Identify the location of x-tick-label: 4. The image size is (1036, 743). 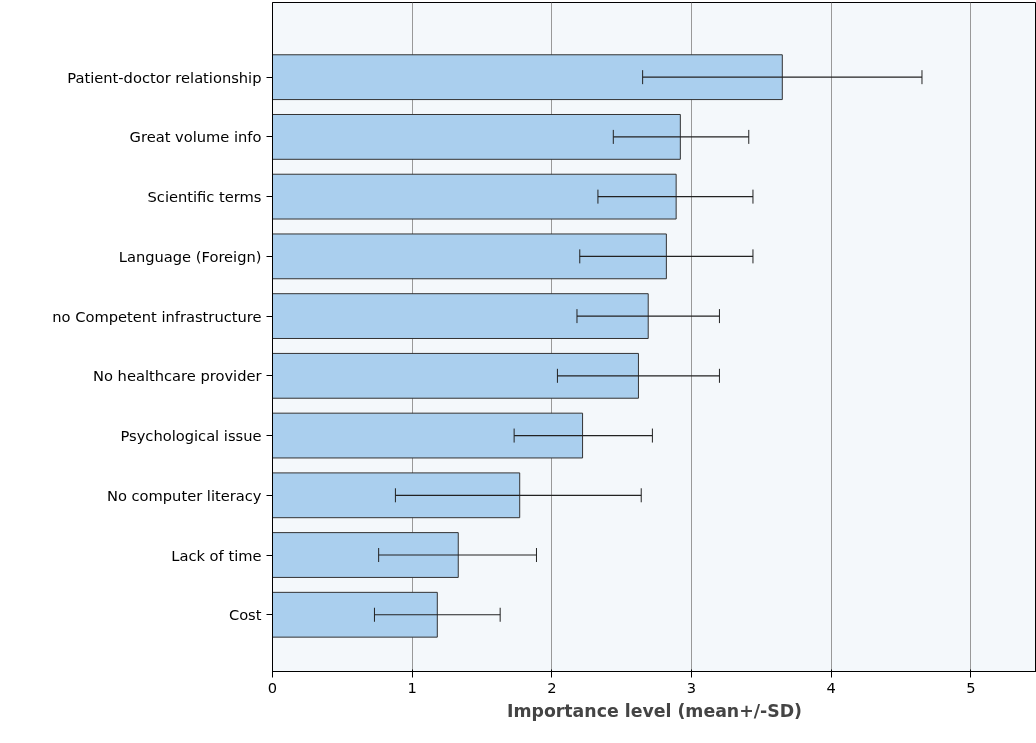
(831, 687).